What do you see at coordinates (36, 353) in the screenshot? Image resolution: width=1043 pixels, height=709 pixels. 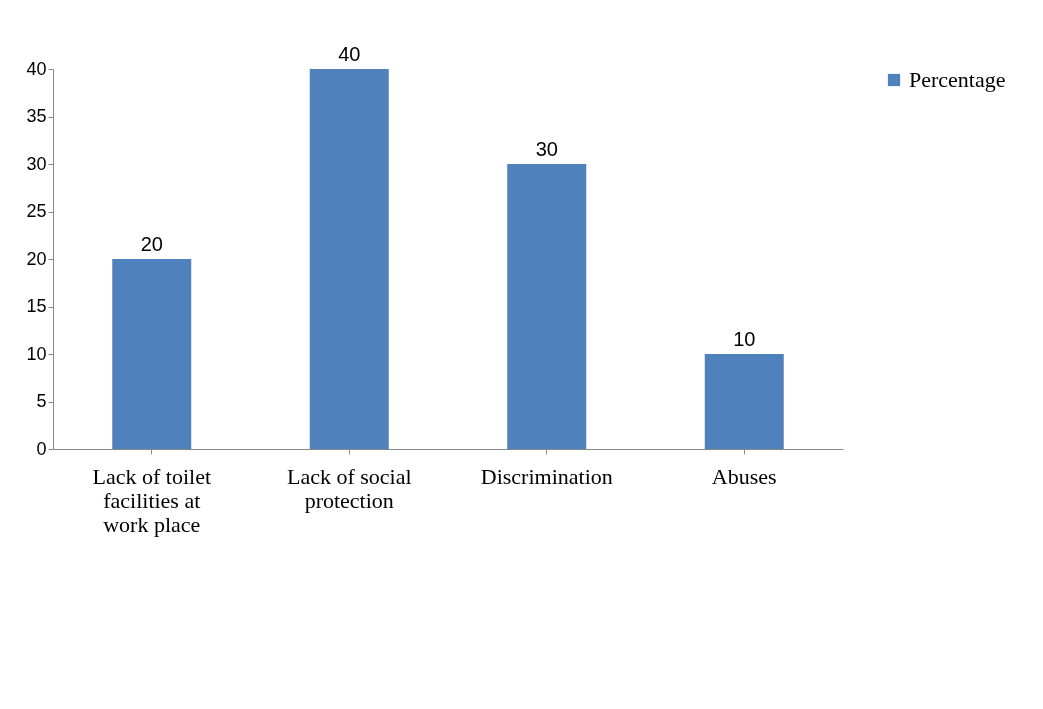 I see `y-tick-label: 10` at bounding box center [36, 353].